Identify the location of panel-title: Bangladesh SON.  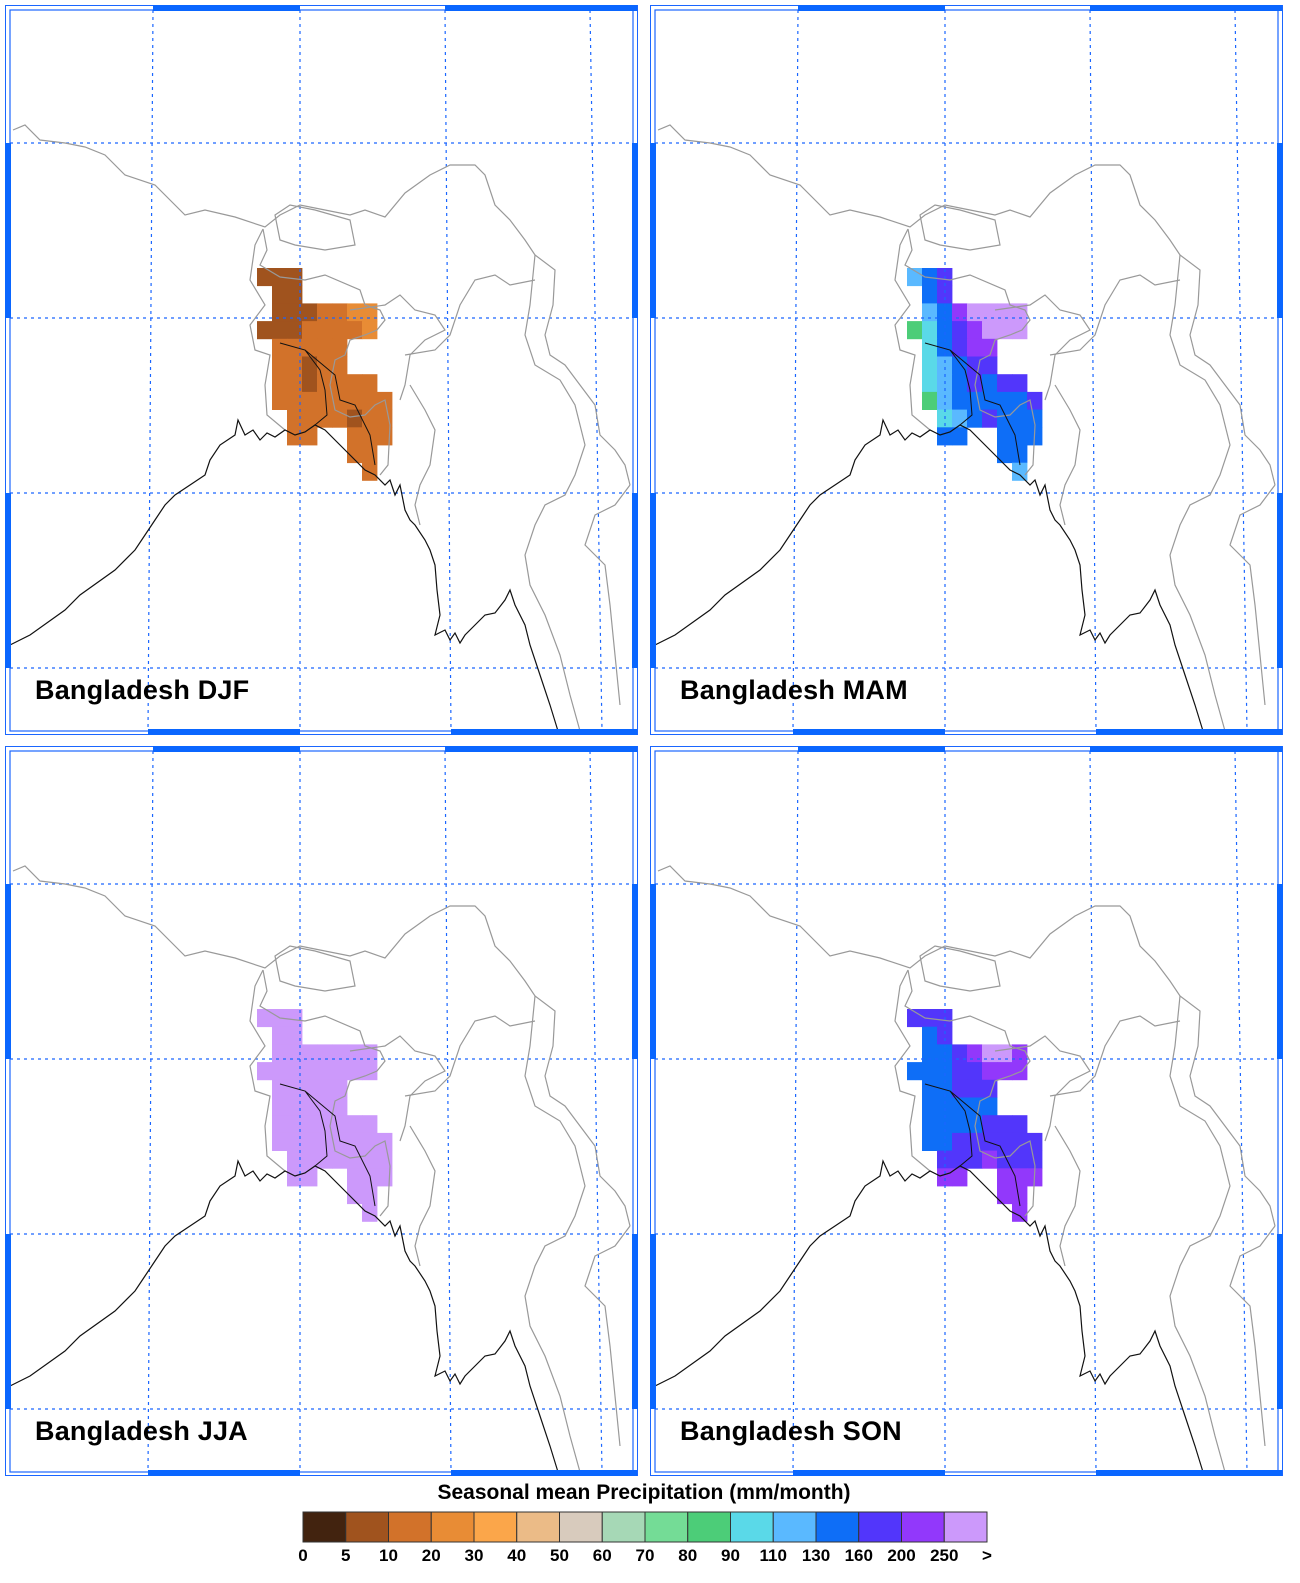
(791, 1431).